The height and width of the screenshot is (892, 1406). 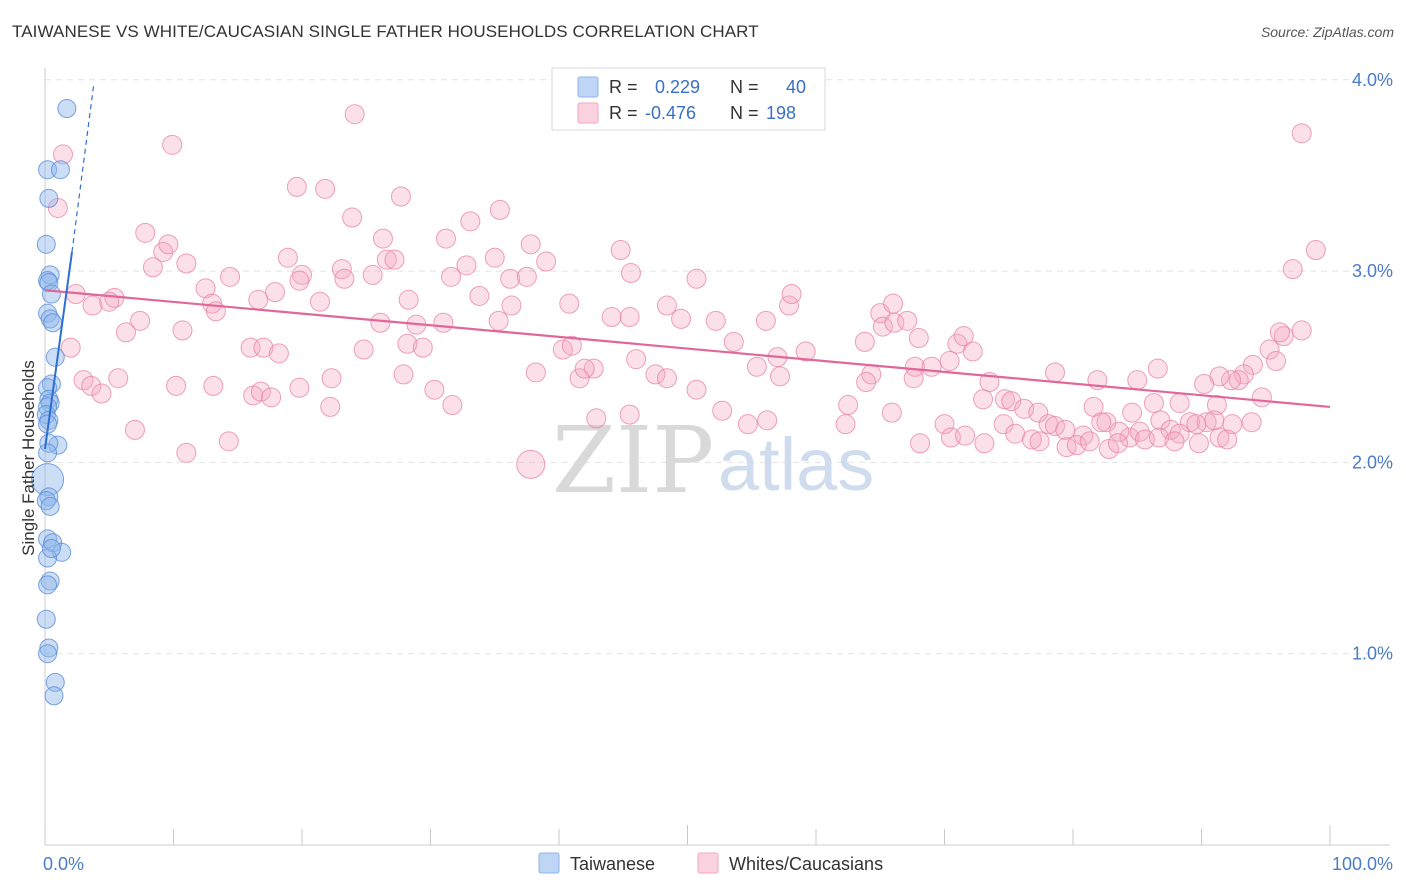 What do you see at coordinates (549, 863) in the screenshot?
I see `bottom-legend-swatch-taiwanese` at bounding box center [549, 863].